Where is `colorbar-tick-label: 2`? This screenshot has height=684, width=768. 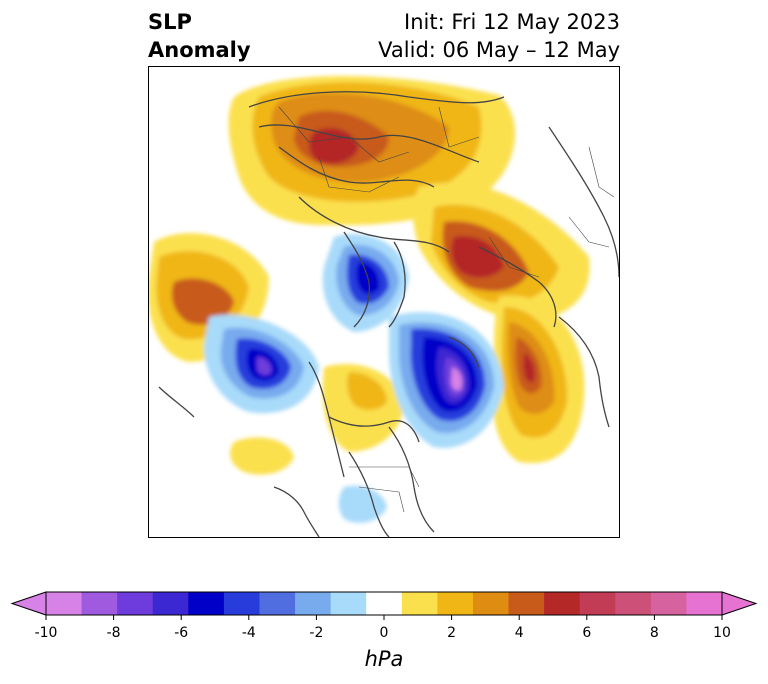 colorbar-tick-label: 2 is located at coordinates (452, 633).